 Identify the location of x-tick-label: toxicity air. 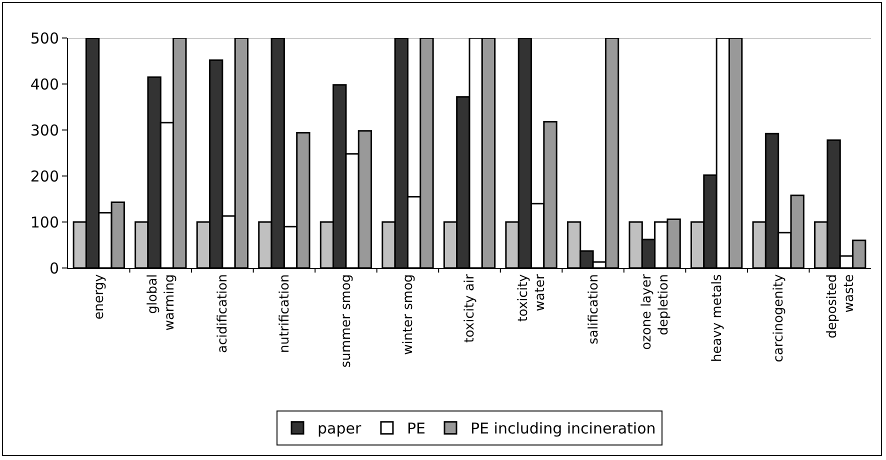
(470, 308).